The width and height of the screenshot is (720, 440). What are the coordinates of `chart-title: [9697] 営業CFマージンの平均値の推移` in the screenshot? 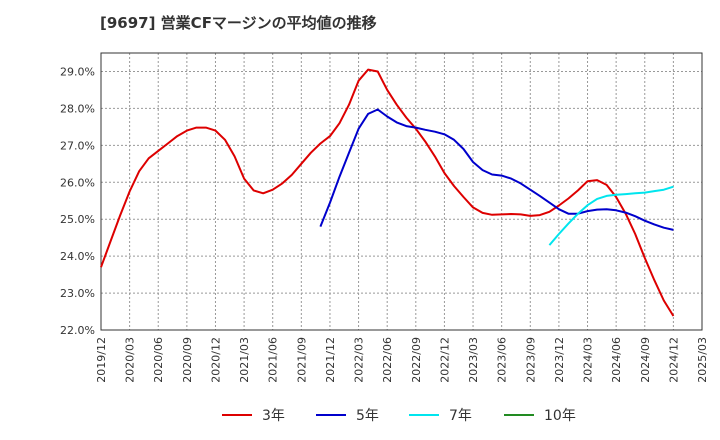 It's located at (238, 23).